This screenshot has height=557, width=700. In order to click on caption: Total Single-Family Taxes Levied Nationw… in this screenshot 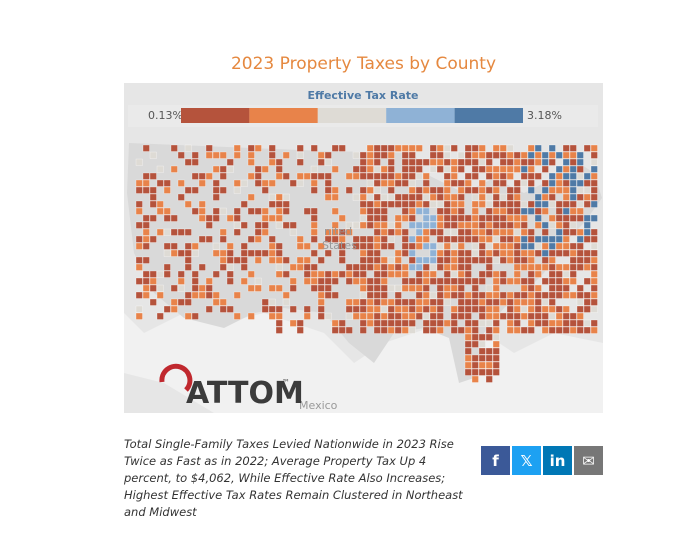, I will do `click(293, 478)`.